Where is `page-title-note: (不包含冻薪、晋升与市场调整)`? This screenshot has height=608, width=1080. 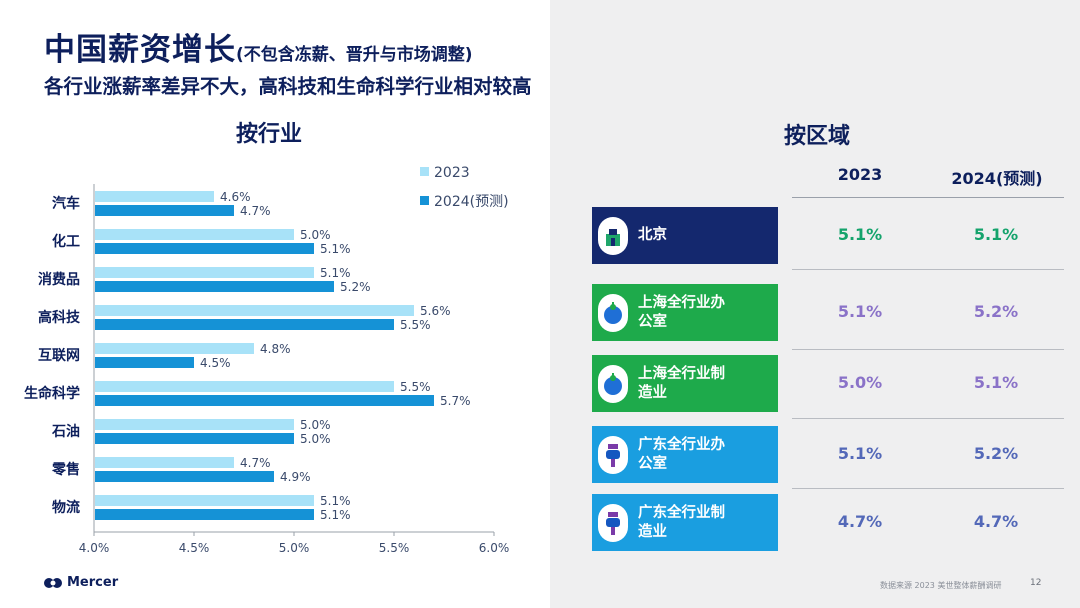 page-title-note: (不包含冻薪、晋升与市场调整) is located at coordinates (354, 55).